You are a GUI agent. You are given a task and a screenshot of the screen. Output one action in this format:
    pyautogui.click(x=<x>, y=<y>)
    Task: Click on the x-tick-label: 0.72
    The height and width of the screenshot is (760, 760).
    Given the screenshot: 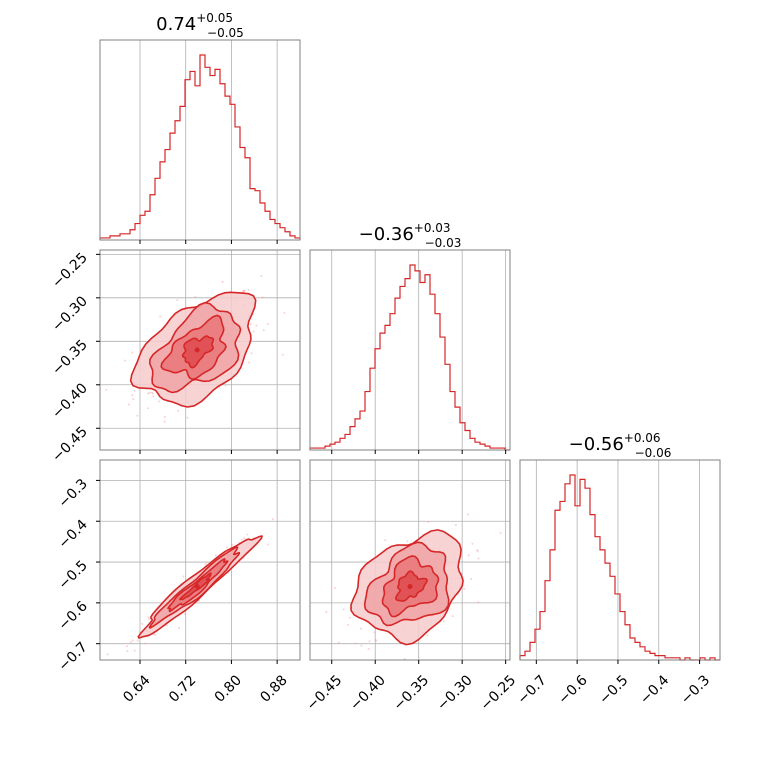 What is the action you would take?
    pyautogui.click(x=182, y=688)
    